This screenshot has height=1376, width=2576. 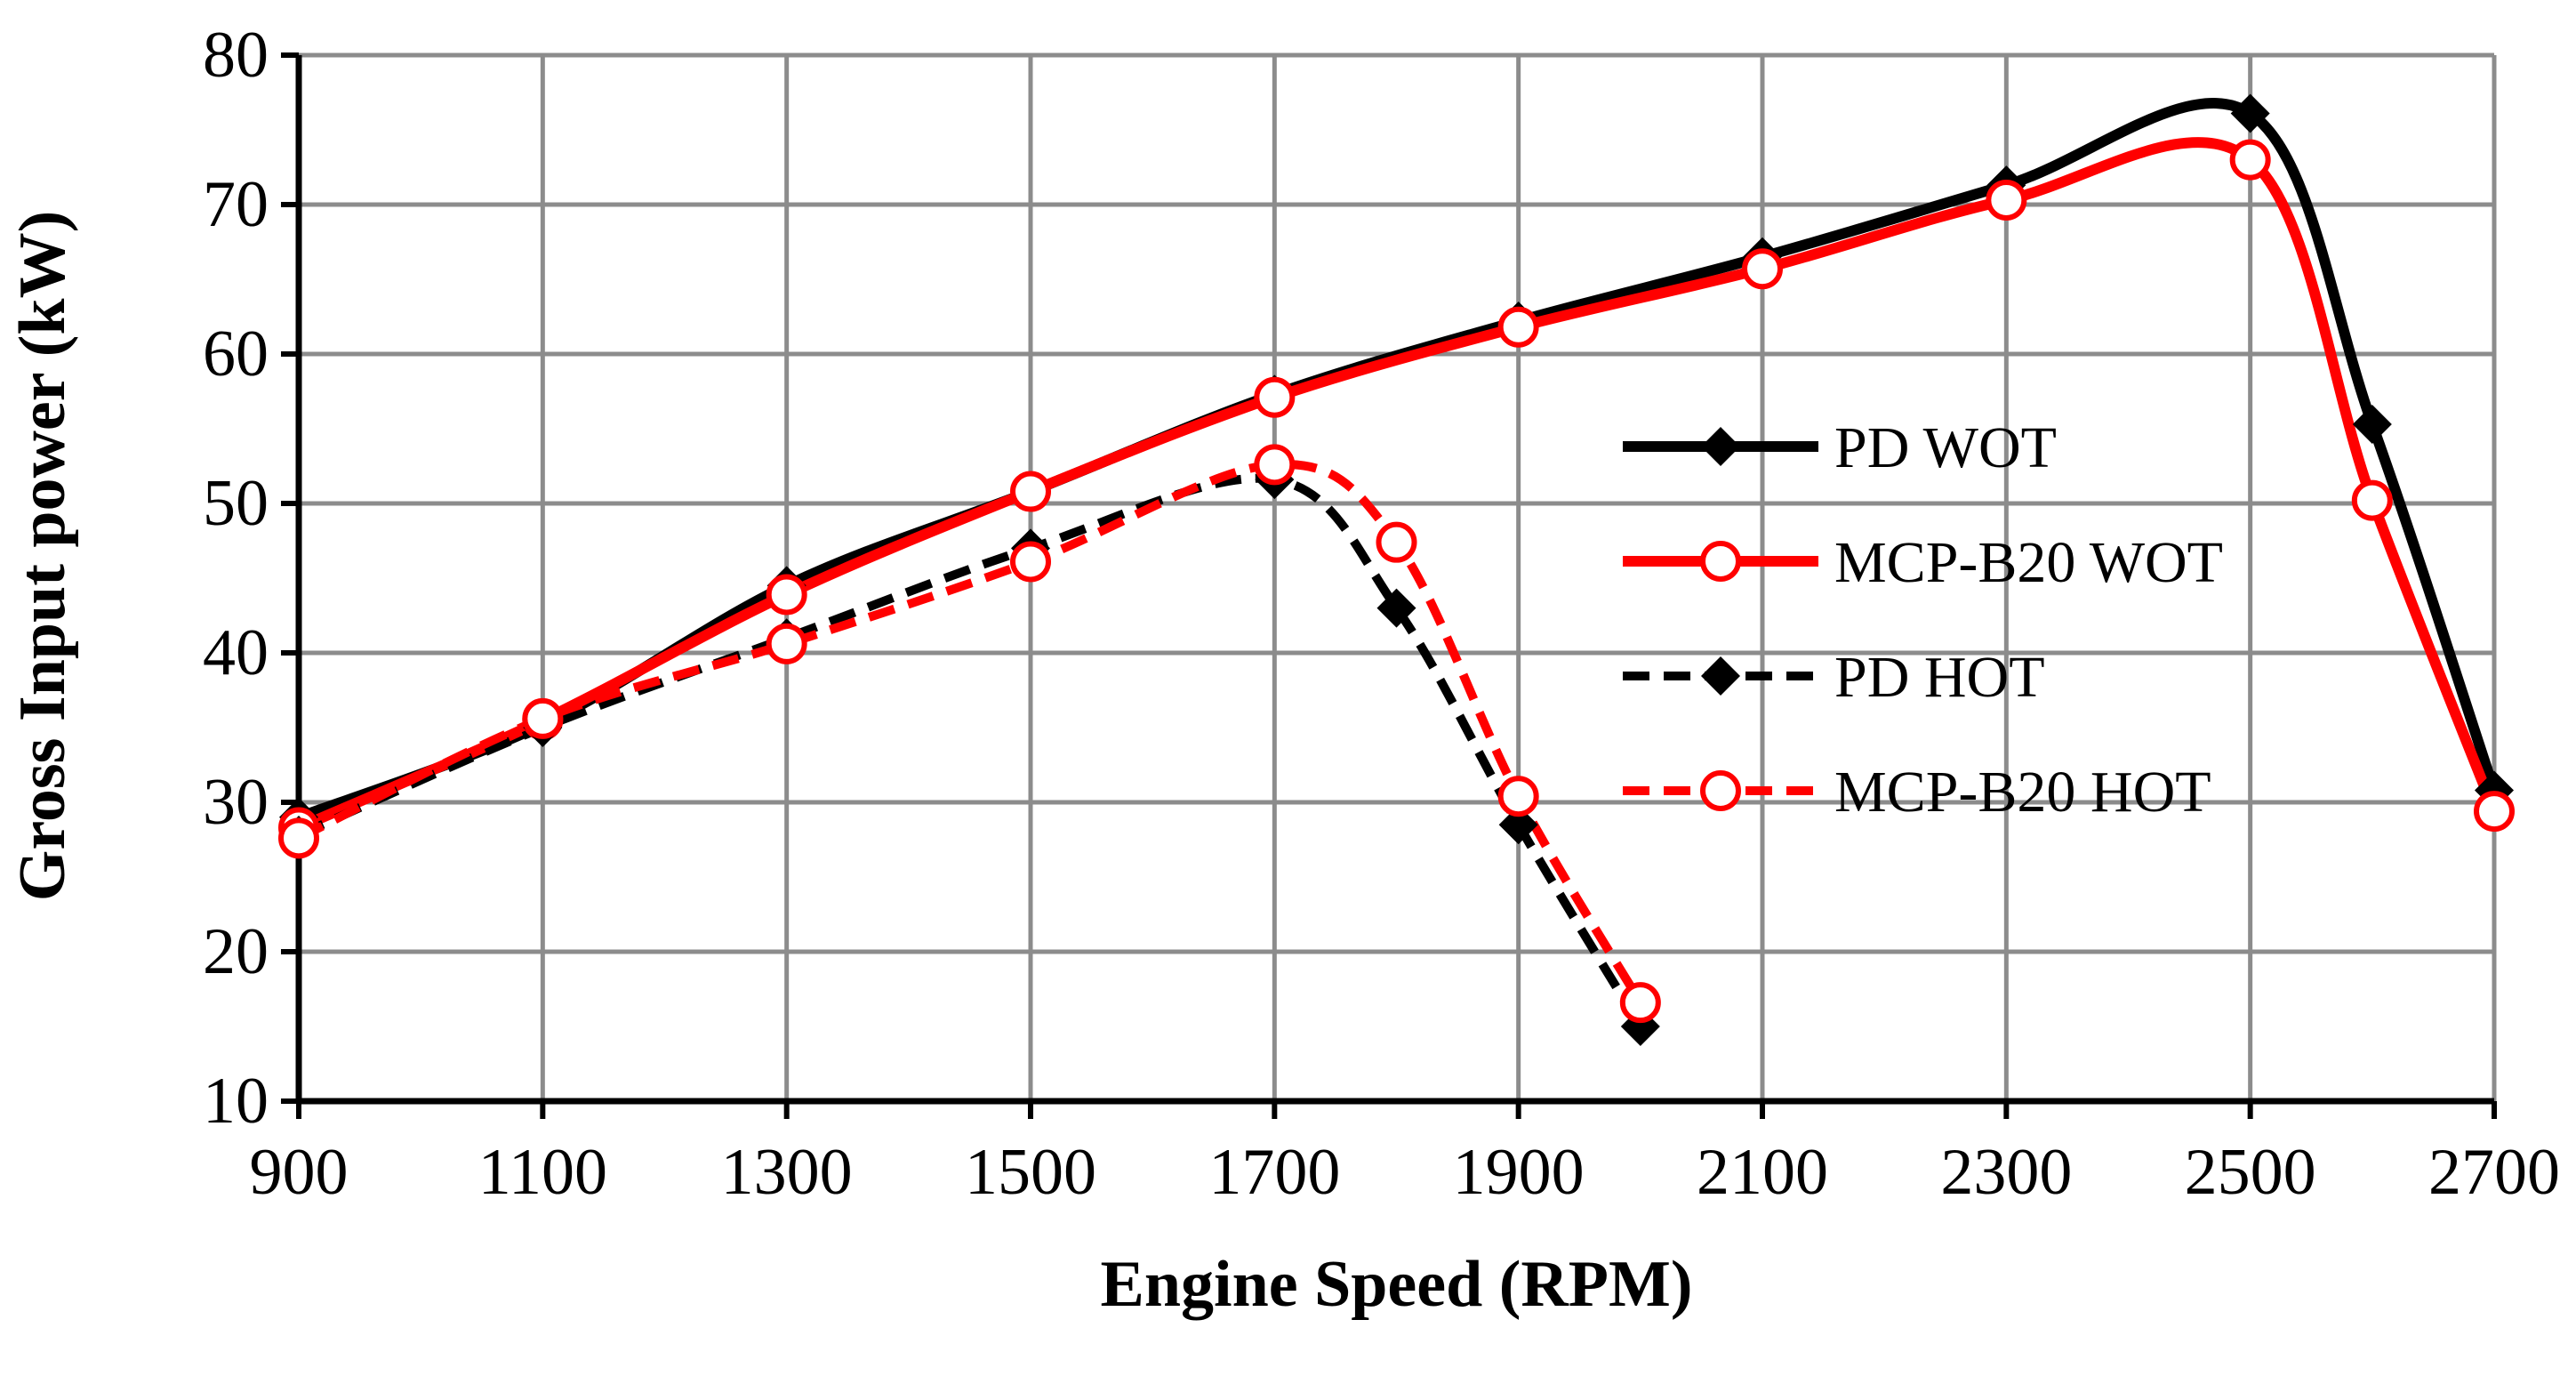 What do you see at coordinates (236, 951) in the screenshot?
I see `y-tick-label: 20` at bounding box center [236, 951].